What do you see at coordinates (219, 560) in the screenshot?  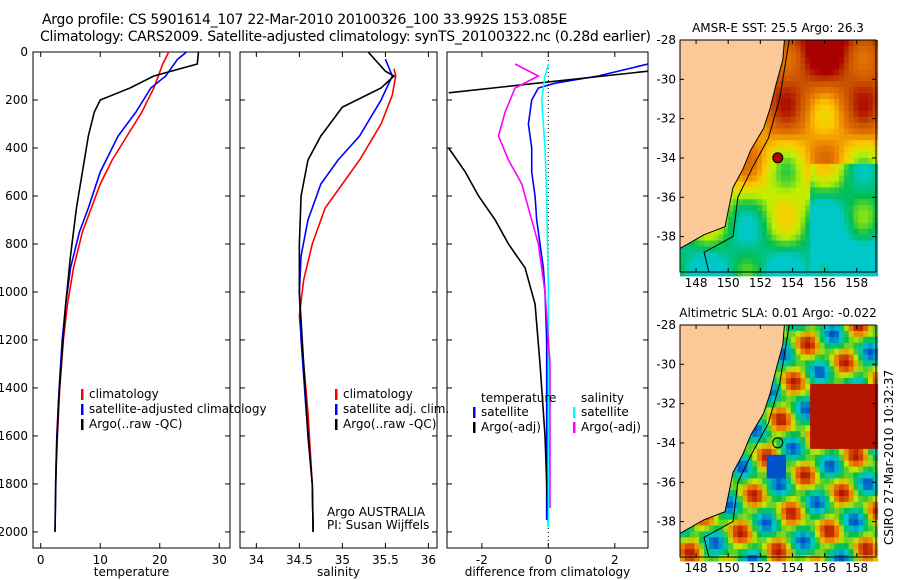 I see `x-tick-label: 30` at bounding box center [219, 560].